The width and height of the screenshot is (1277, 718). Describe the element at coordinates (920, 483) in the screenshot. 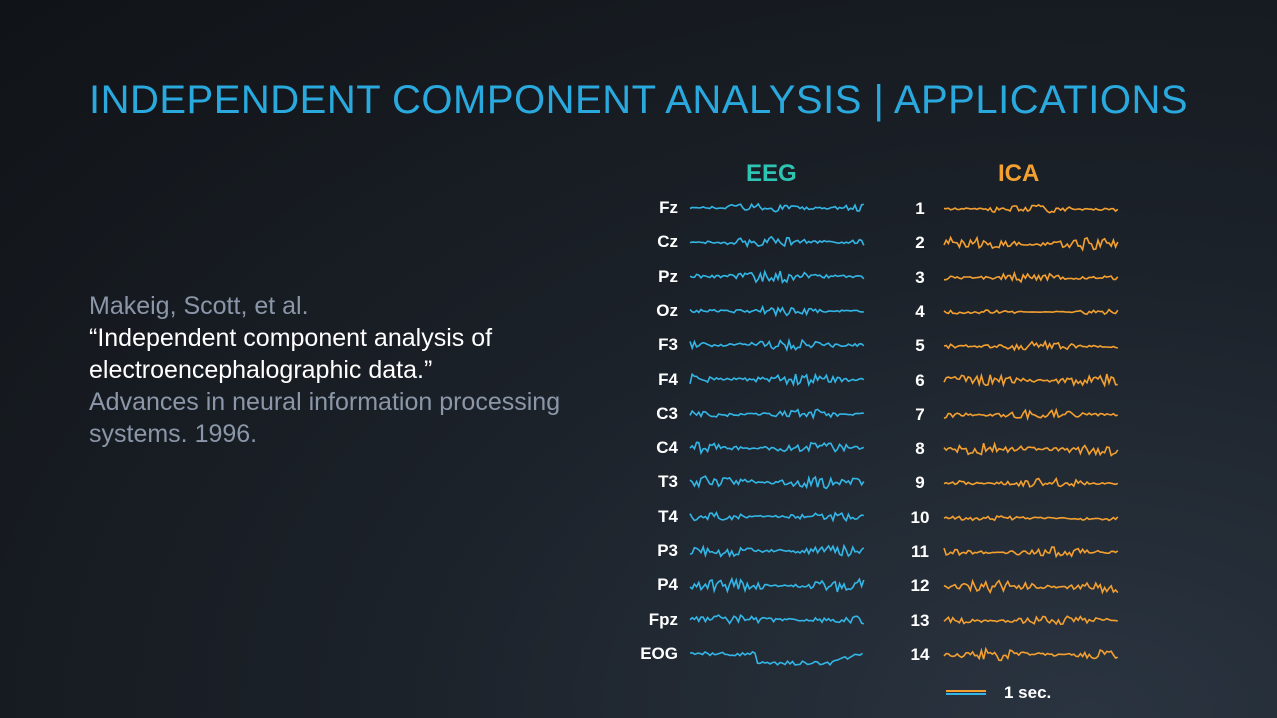

I see `ica-component-label: 9` at that location.